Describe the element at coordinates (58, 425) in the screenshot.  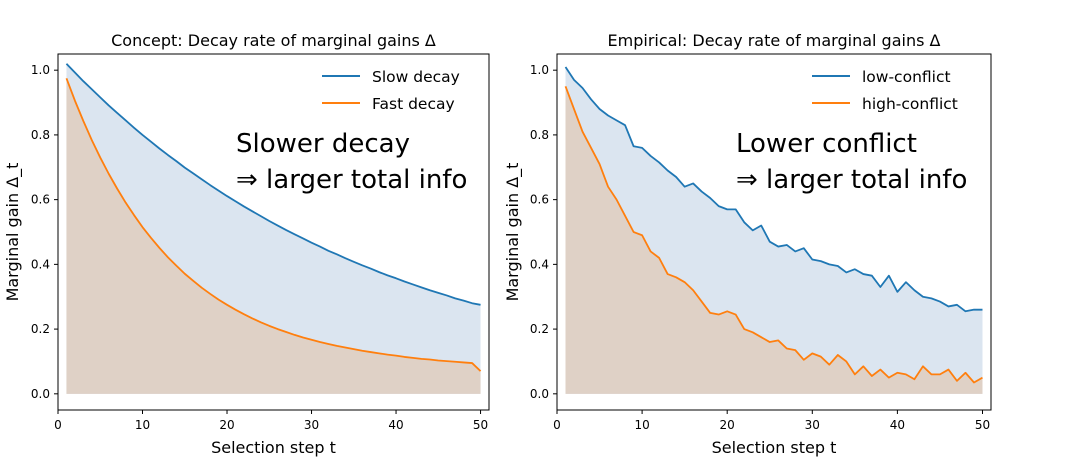
I see `left-x-tick-label-0: 0` at that location.